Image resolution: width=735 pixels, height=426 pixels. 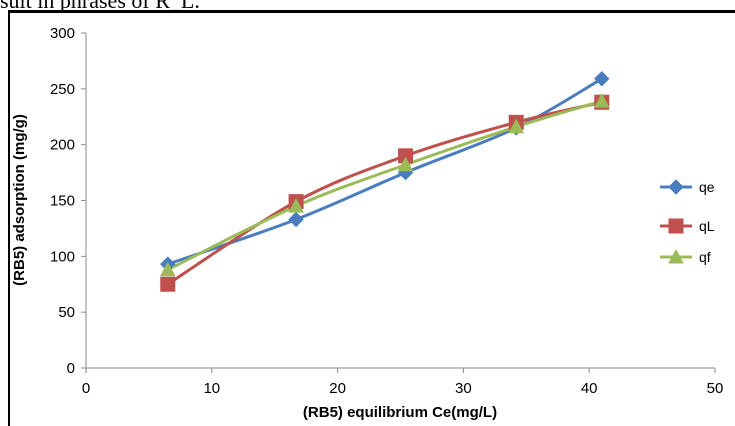 I want to click on x-tick-label: 20, so click(x=337, y=388).